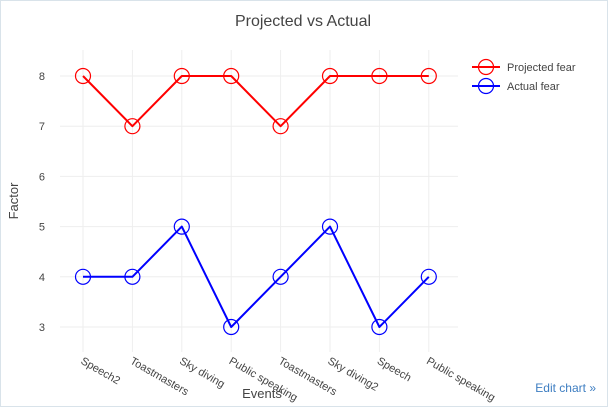  Describe the element at coordinates (42, 77) in the screenshot. I see `y-tick-label: 8` at that location.